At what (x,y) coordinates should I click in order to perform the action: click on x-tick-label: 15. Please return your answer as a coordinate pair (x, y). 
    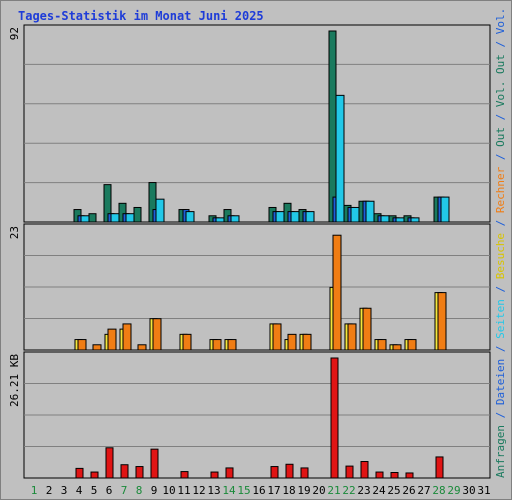
    Looking at the image, I should click on (243, 490).